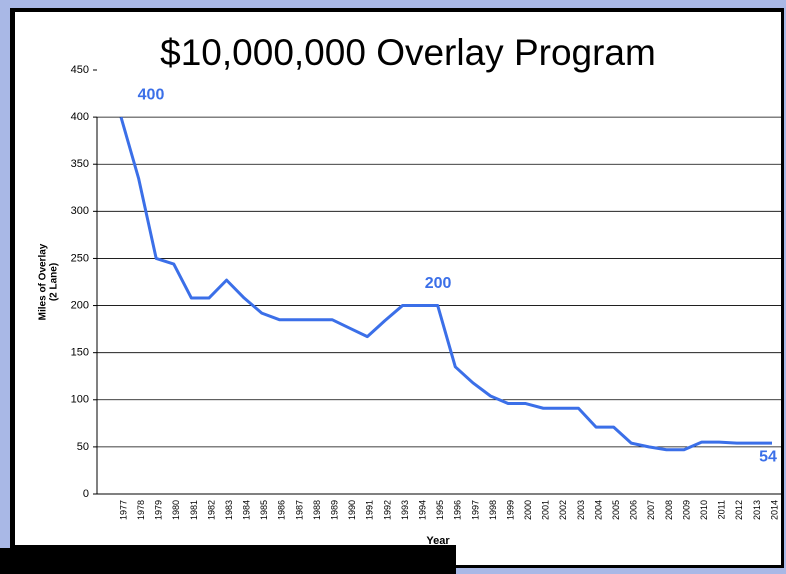  I want to click on x-tick-label: 1990, so click(352, 510).